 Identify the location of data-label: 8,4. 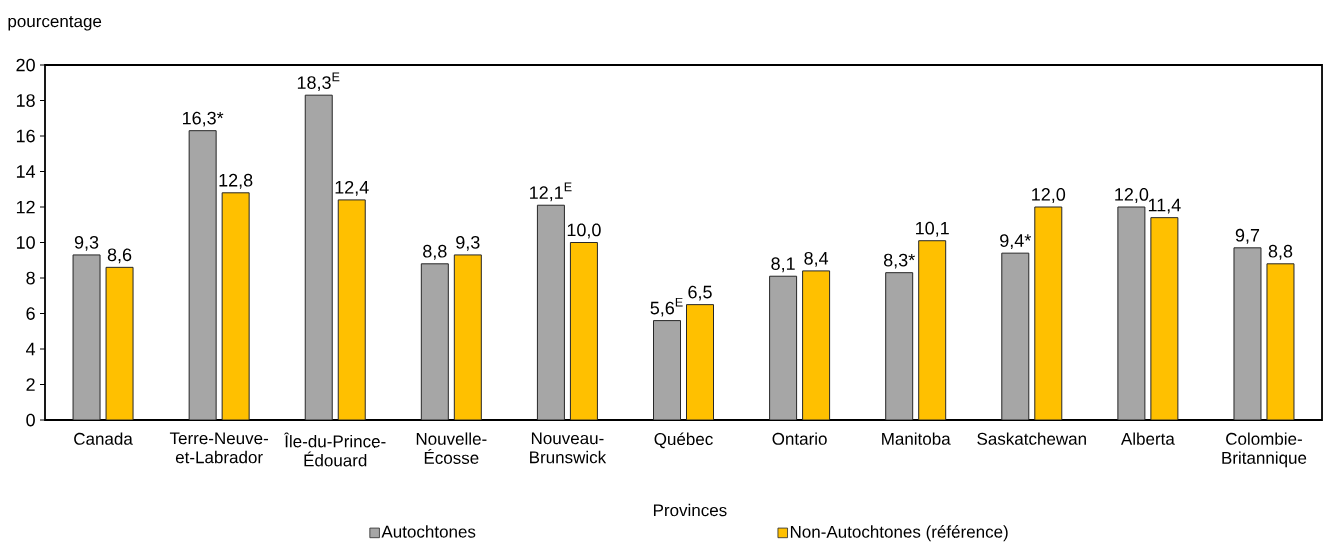
(816, 259).